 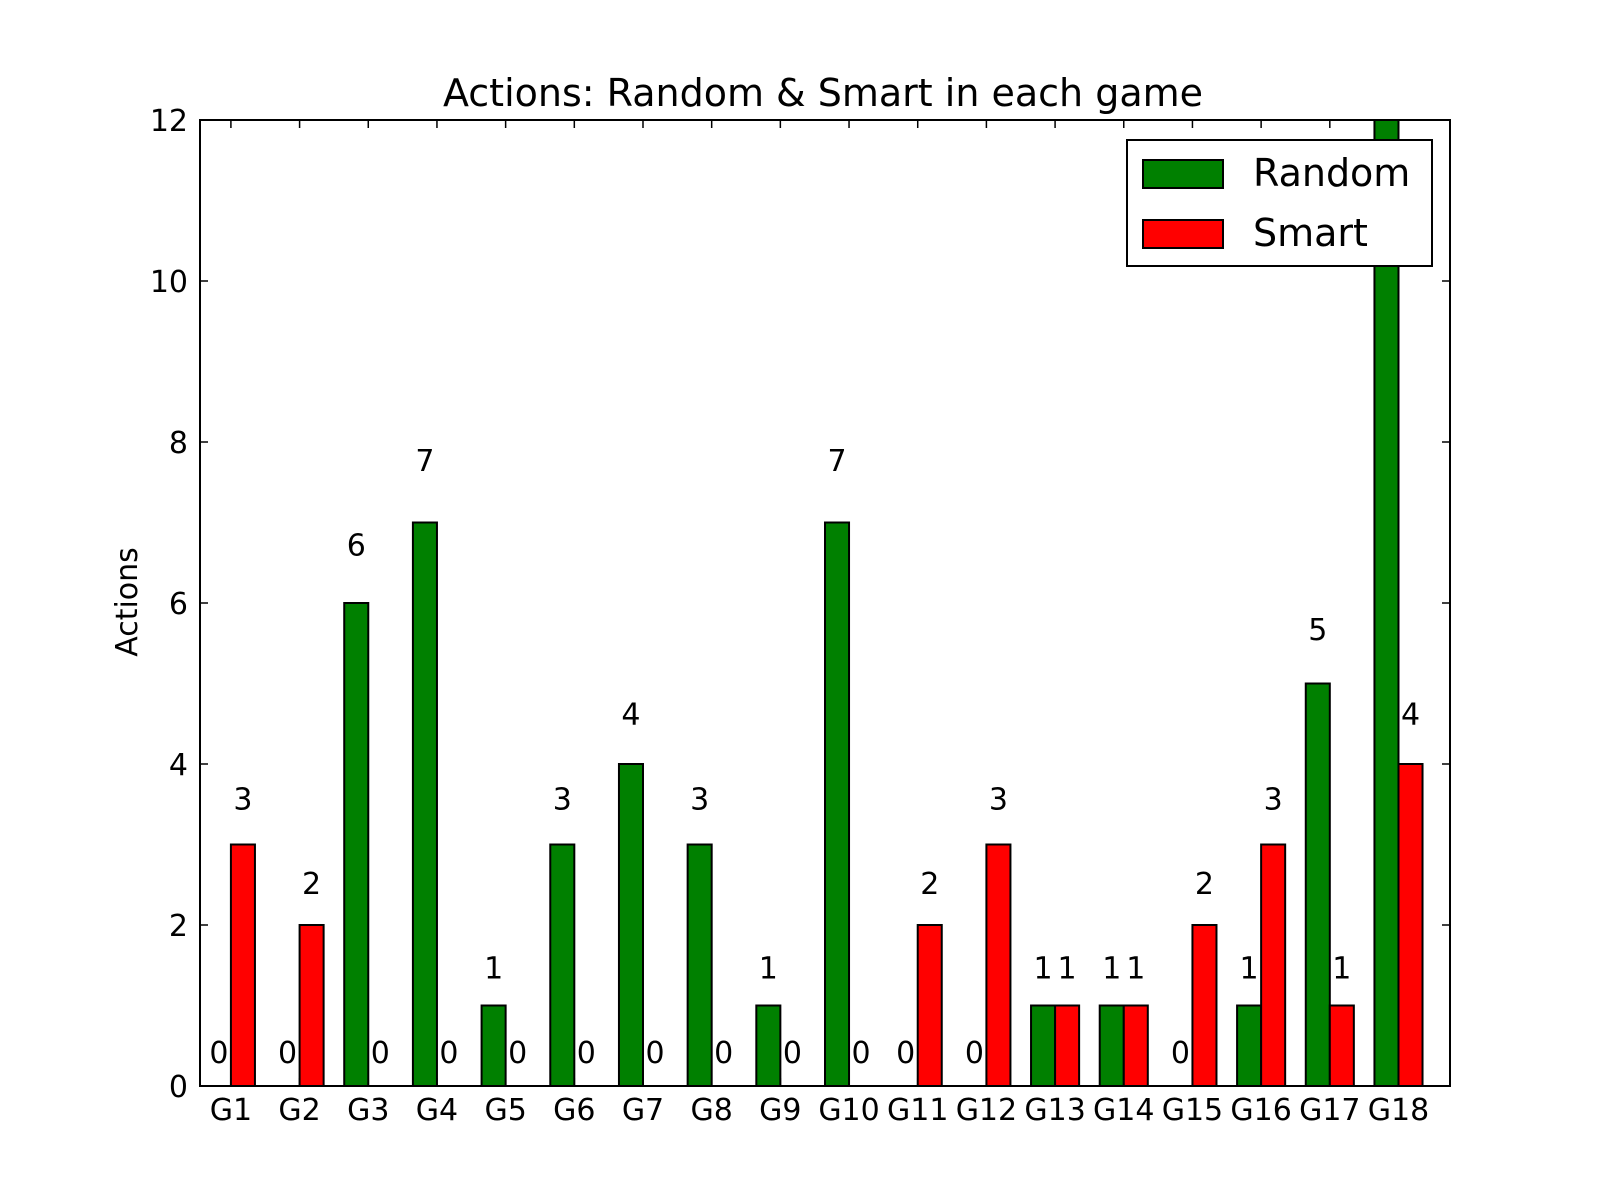 I want to click on x-tick-label-g16: G16, so click(x=1260, y=1110).